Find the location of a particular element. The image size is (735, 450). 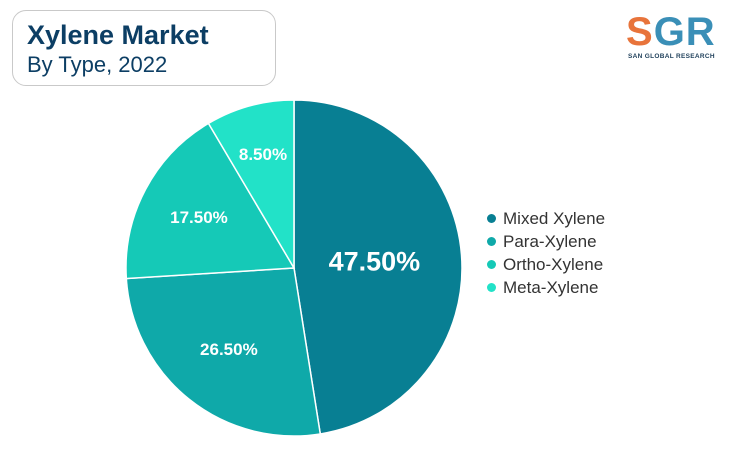

sgr-logo: SGR SAN GLOBAL RESEARCH is located at coordinates (676, 38).